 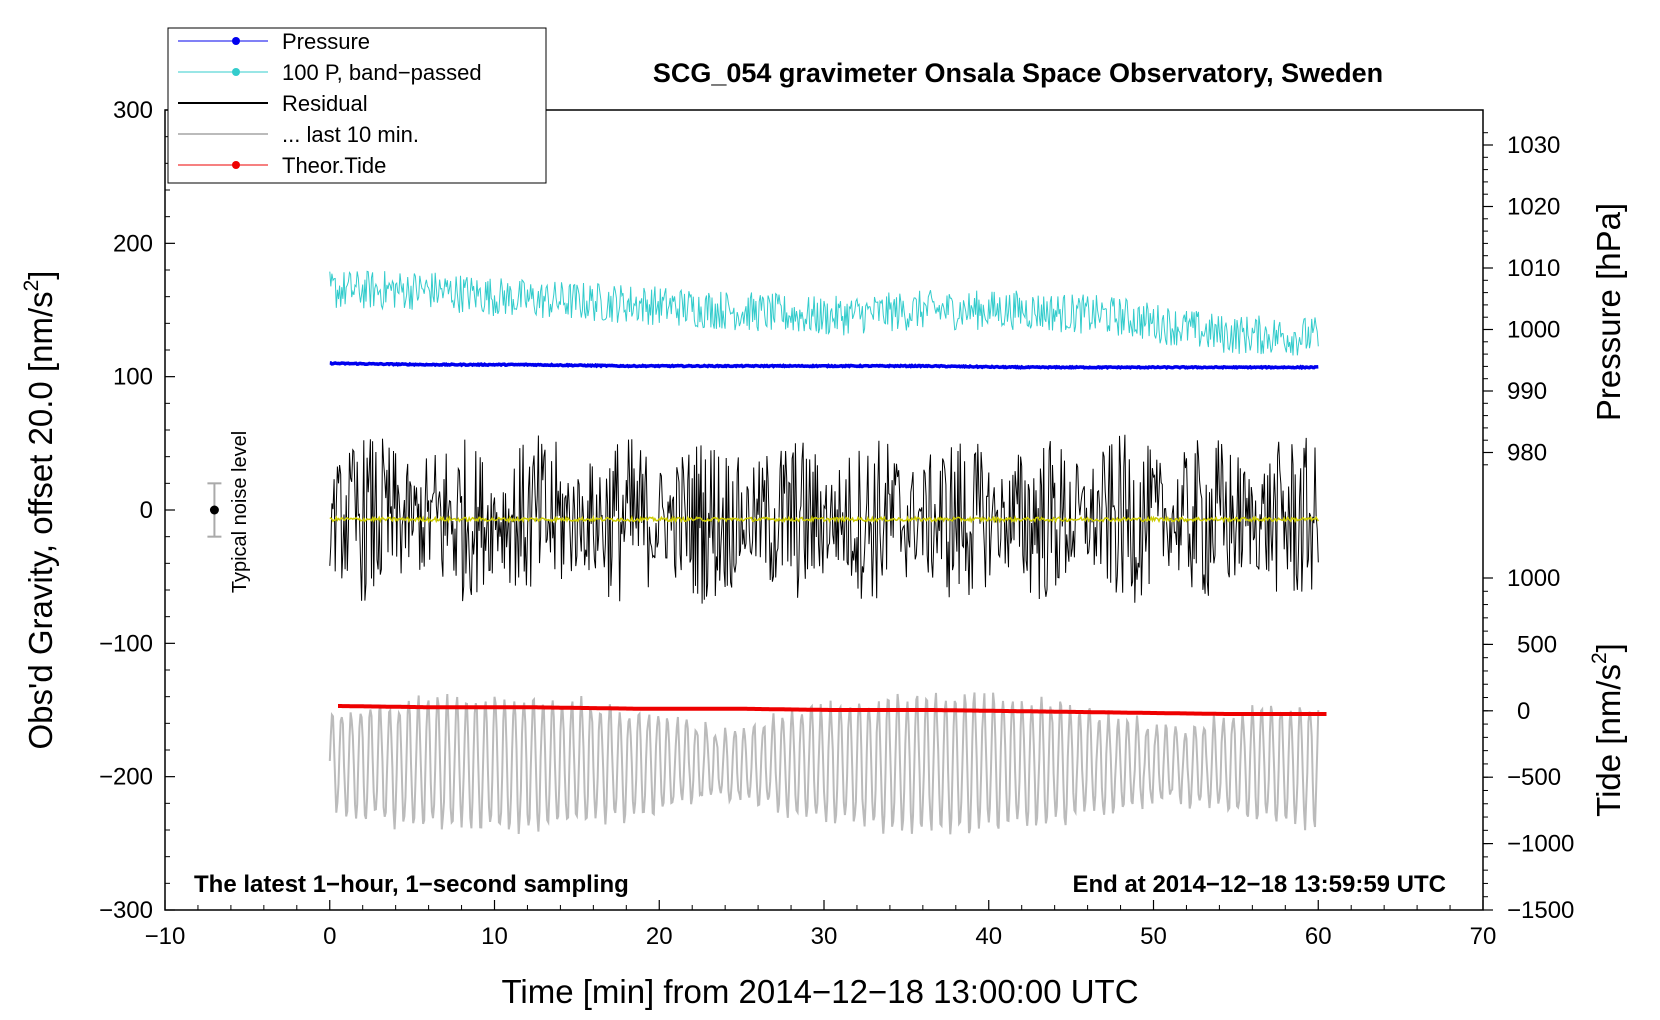 I want to click on y-axis-label: Obs'd Gravity, offset 20.0 [nm/s2], so click(x=39, y=510).